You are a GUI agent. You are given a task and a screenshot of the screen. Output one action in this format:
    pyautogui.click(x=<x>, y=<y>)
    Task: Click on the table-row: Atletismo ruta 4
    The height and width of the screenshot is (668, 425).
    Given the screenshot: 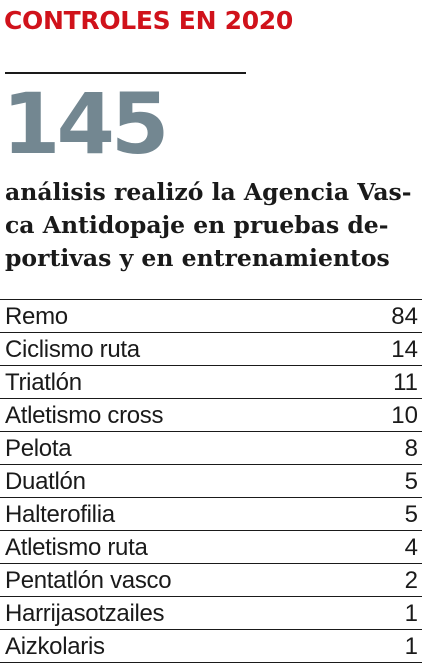 What is the action you would take?
    pyautogui.click(x=211, y=546)
    